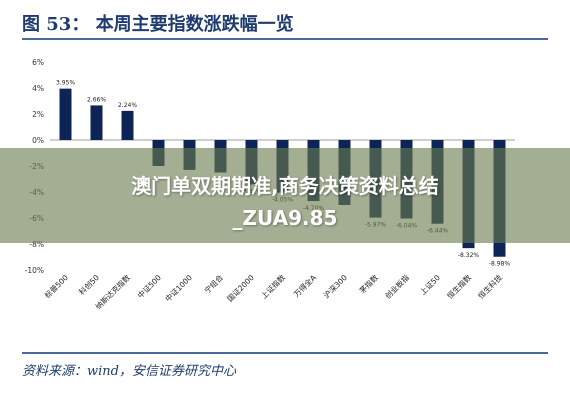 The height and width of the screenshot is (400, 570). What do you see at coordinates (129, 371) in the screenshot?
I see `source-note: 资料来源：wind，安信证券研究中心` at bounding box center [129, 371].